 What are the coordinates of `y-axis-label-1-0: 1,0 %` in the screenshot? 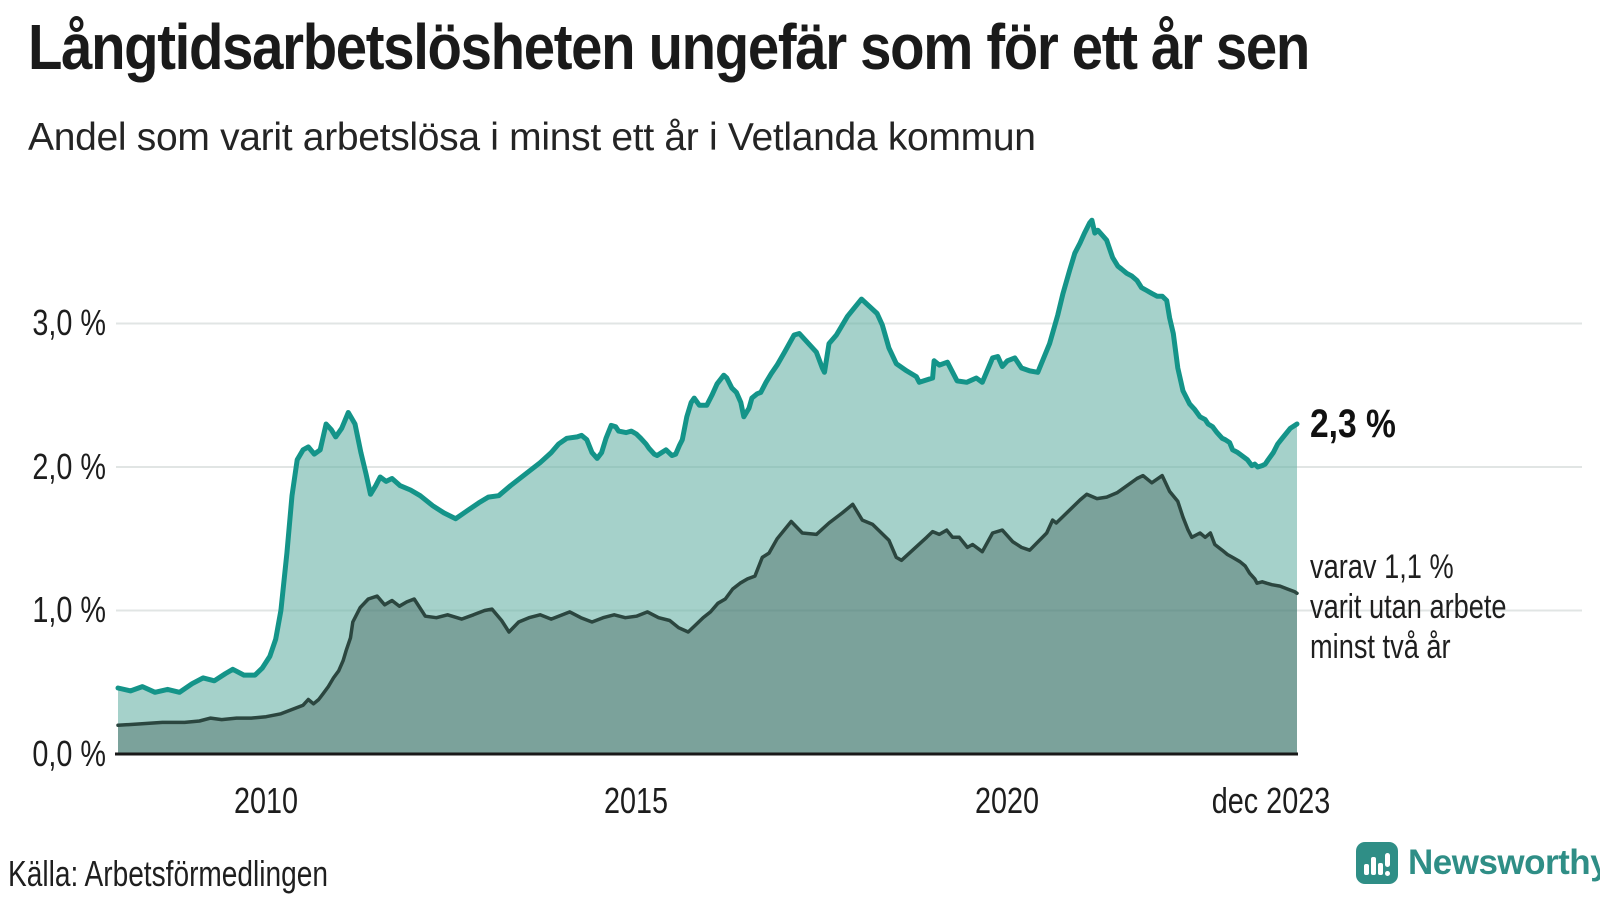 It's located at (69, 609).